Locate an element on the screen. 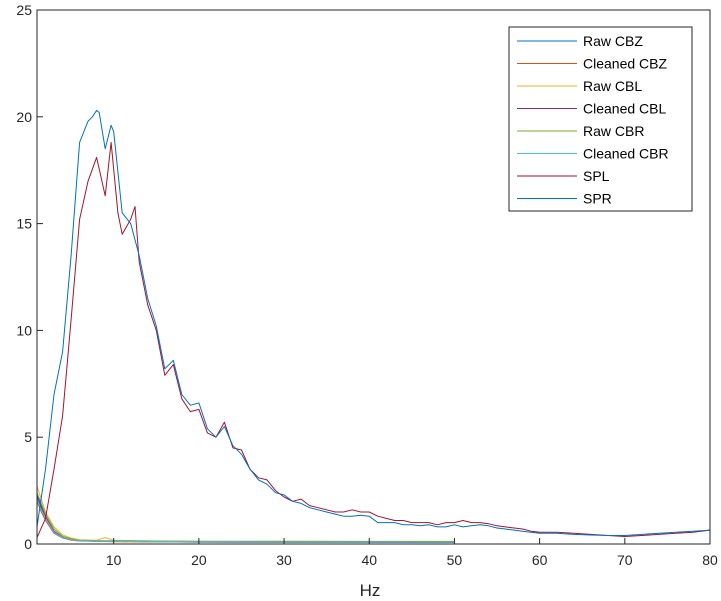 The image size is (721, 601). legend-label: Cleaned CBL is located at coordinates (624, 109).